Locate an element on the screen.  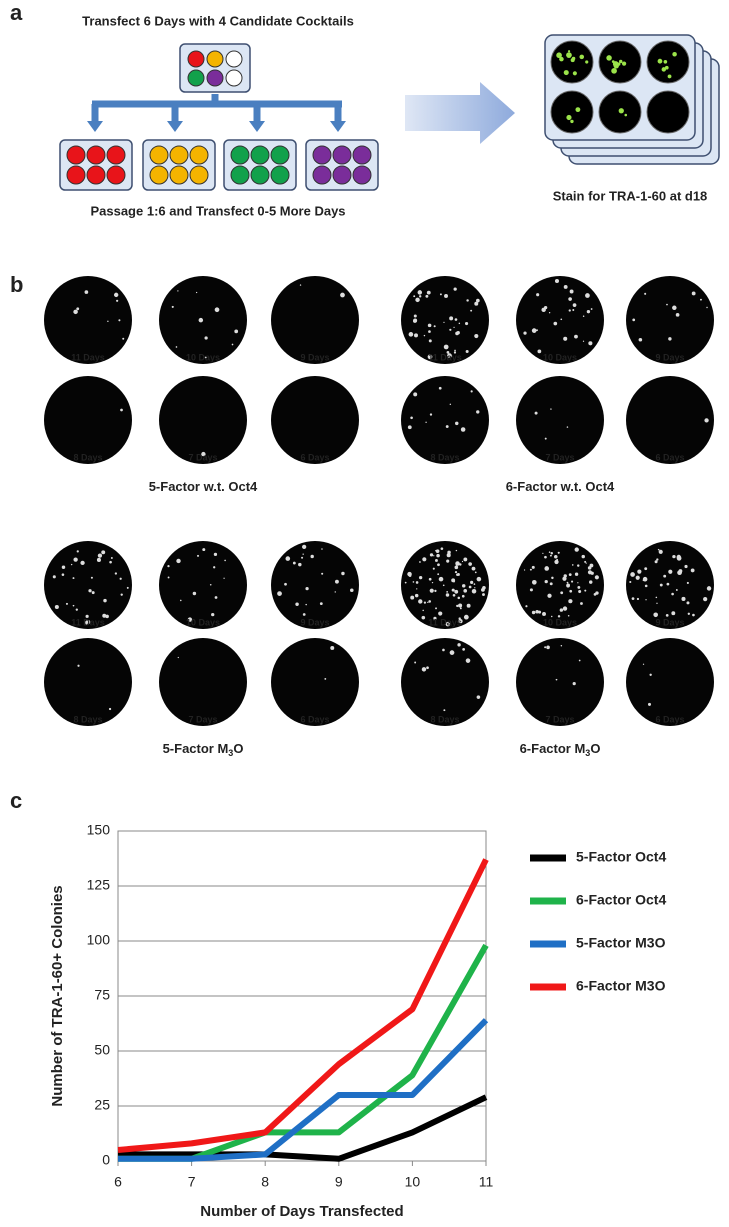
y-tick-label: 0 is located at coordinates (106, 1160).